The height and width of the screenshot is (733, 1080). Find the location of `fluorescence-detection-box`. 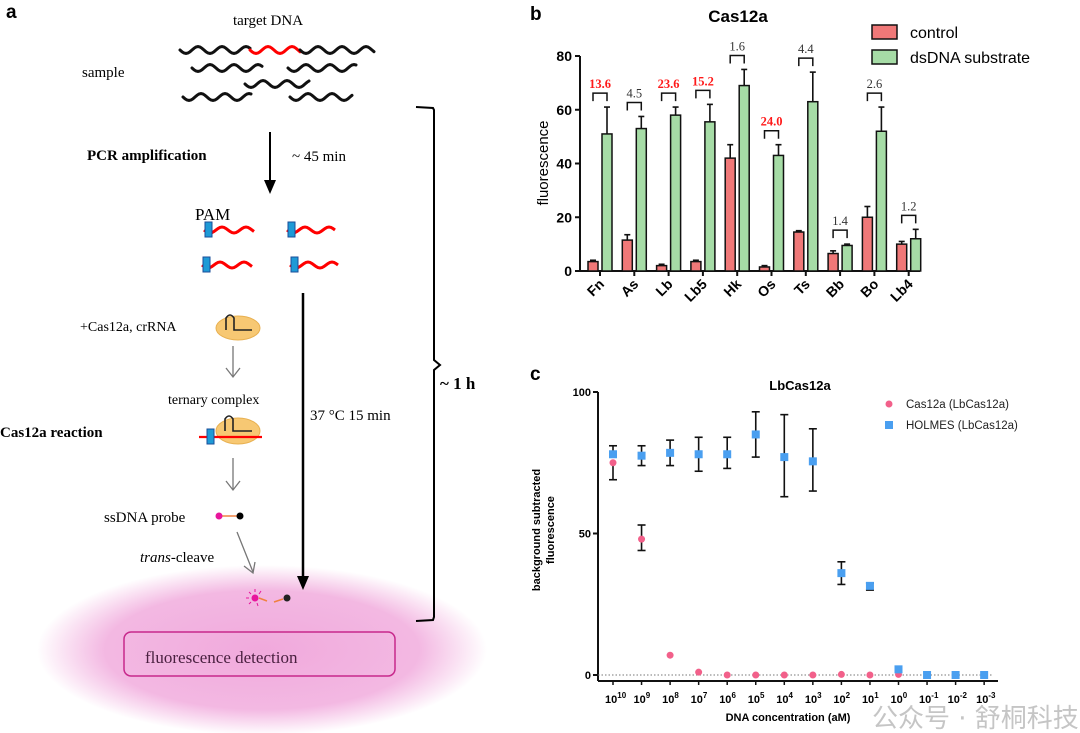

fluorescence-detection-box is located at coordinates (259, 654).